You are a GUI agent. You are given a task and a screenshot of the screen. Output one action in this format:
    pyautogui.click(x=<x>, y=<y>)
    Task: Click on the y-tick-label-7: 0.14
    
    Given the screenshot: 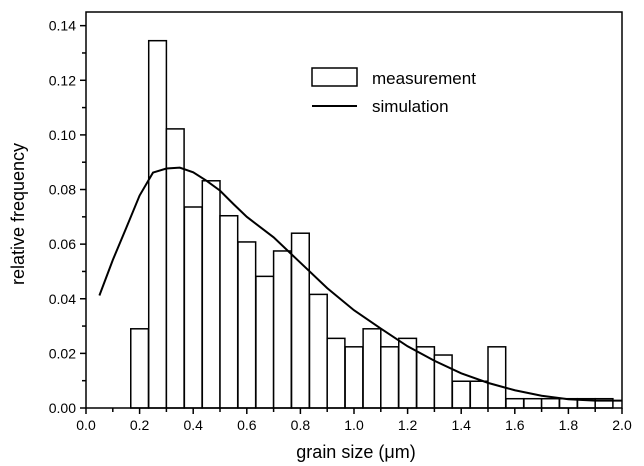 What is the action you would take?
    pyautogui.click(x=62, y=26)
    